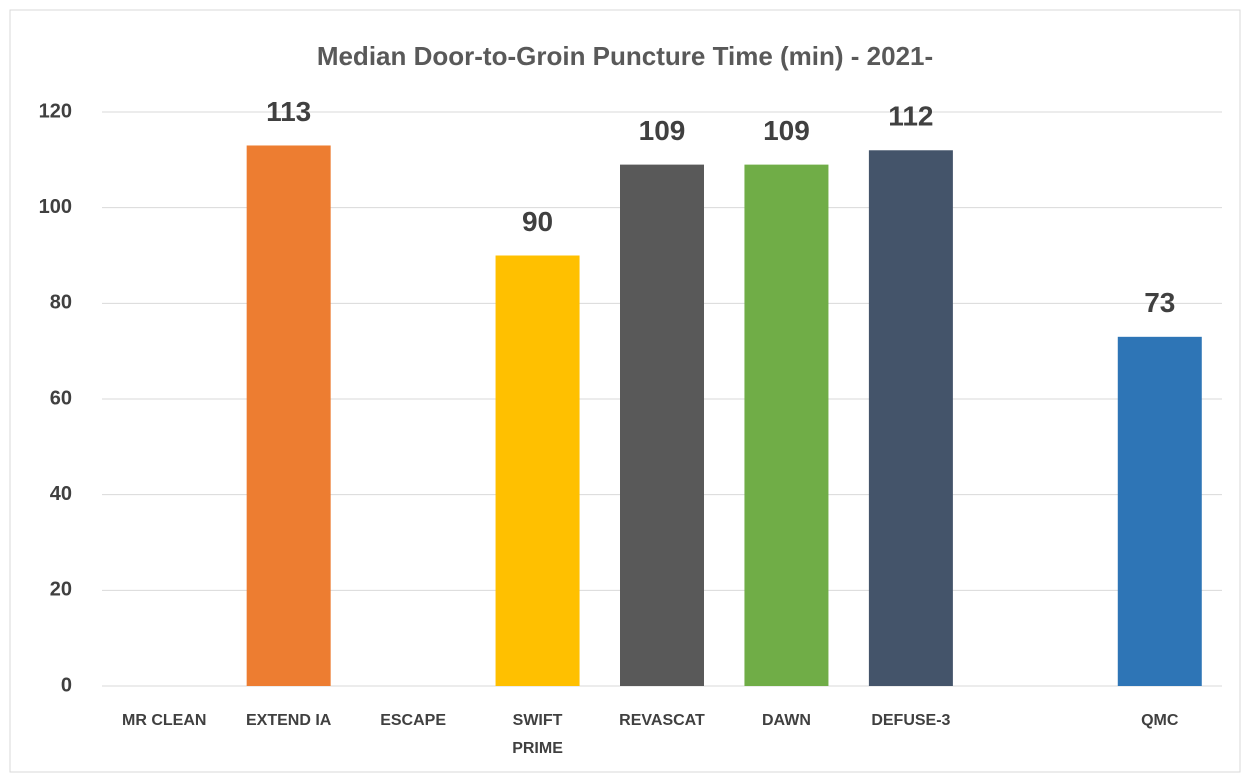 This screenshot has height=775, width=1250. Describe the element at coordinates (911, 720) in the screenshot. I see `x-tick-label: DEFUSE-3` at that location.